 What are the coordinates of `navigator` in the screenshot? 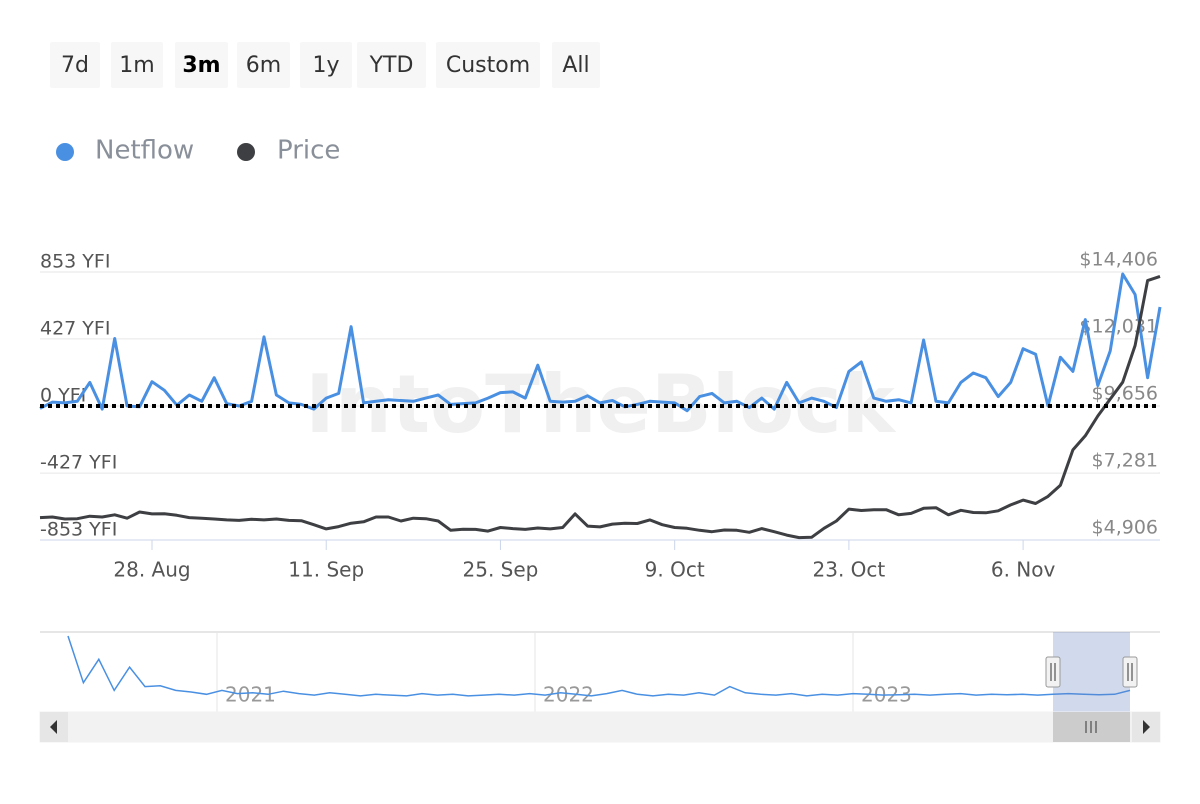 It's located at (600, 672).